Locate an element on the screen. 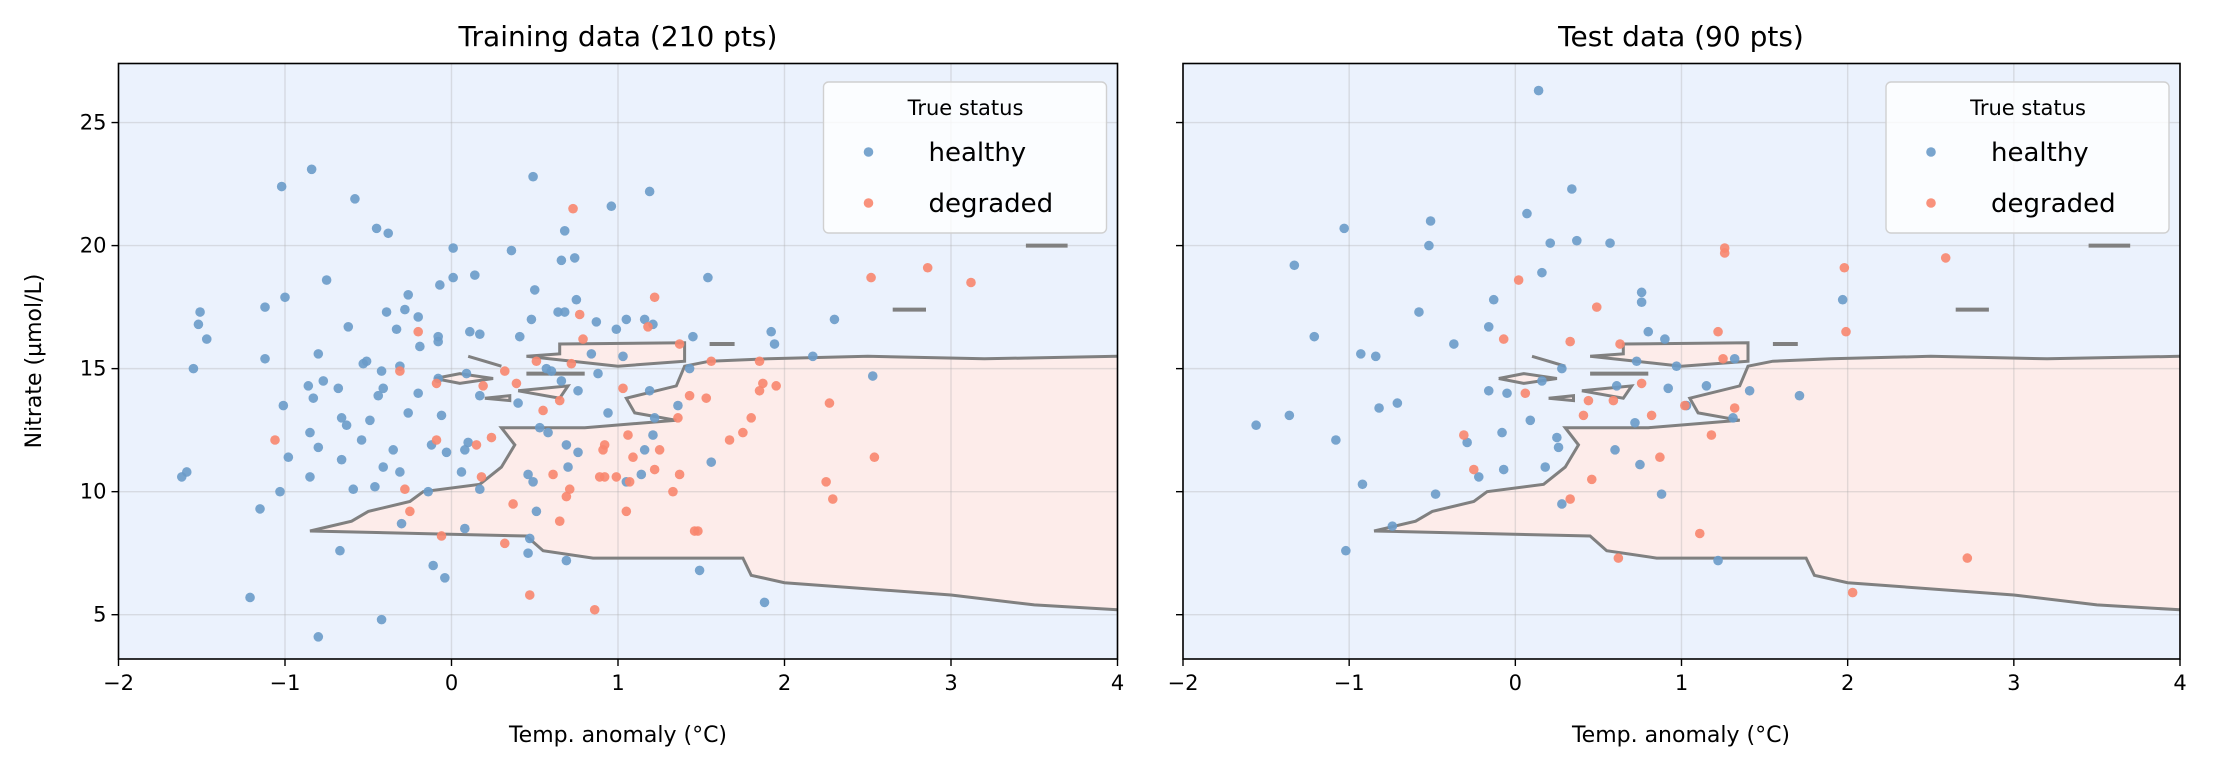 The image size is (2213, 771). legend-box is located at coordinates (2027, 157).